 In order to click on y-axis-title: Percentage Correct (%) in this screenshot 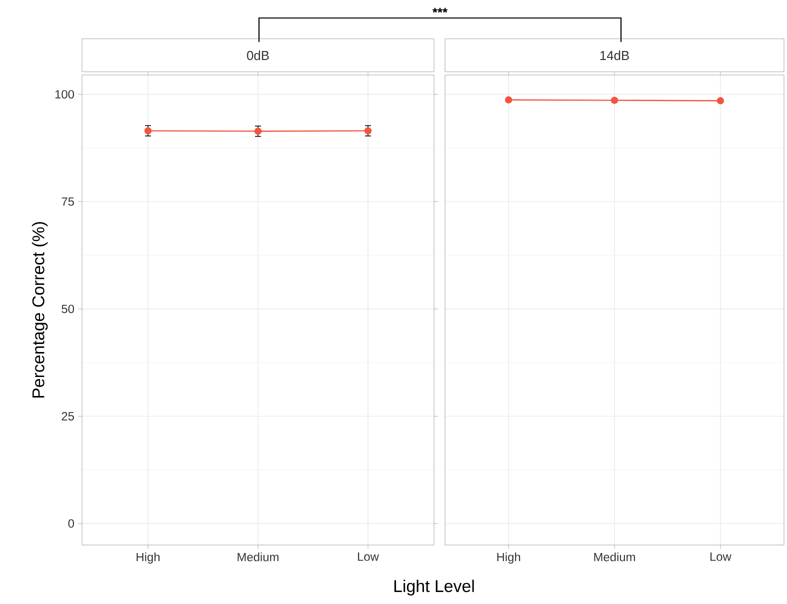, I will do `click(40, 310)`.